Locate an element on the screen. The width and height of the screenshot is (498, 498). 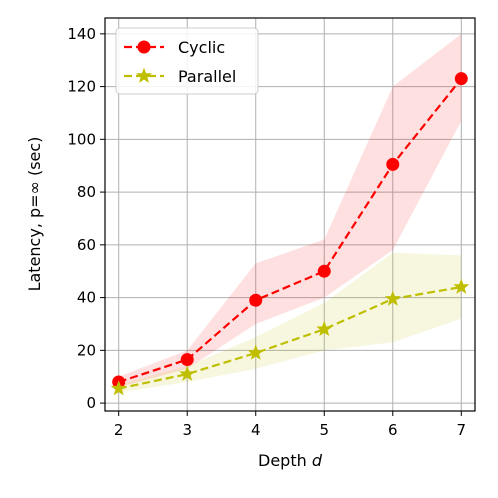
y-tick-label: 80 is located at coordinates (86, 192).